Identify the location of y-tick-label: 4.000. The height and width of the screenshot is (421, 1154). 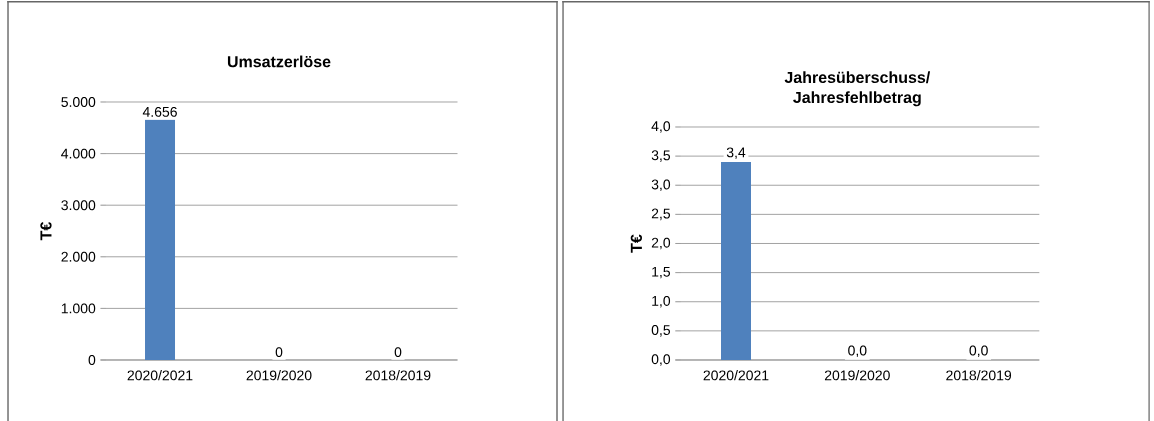
(78, 153).